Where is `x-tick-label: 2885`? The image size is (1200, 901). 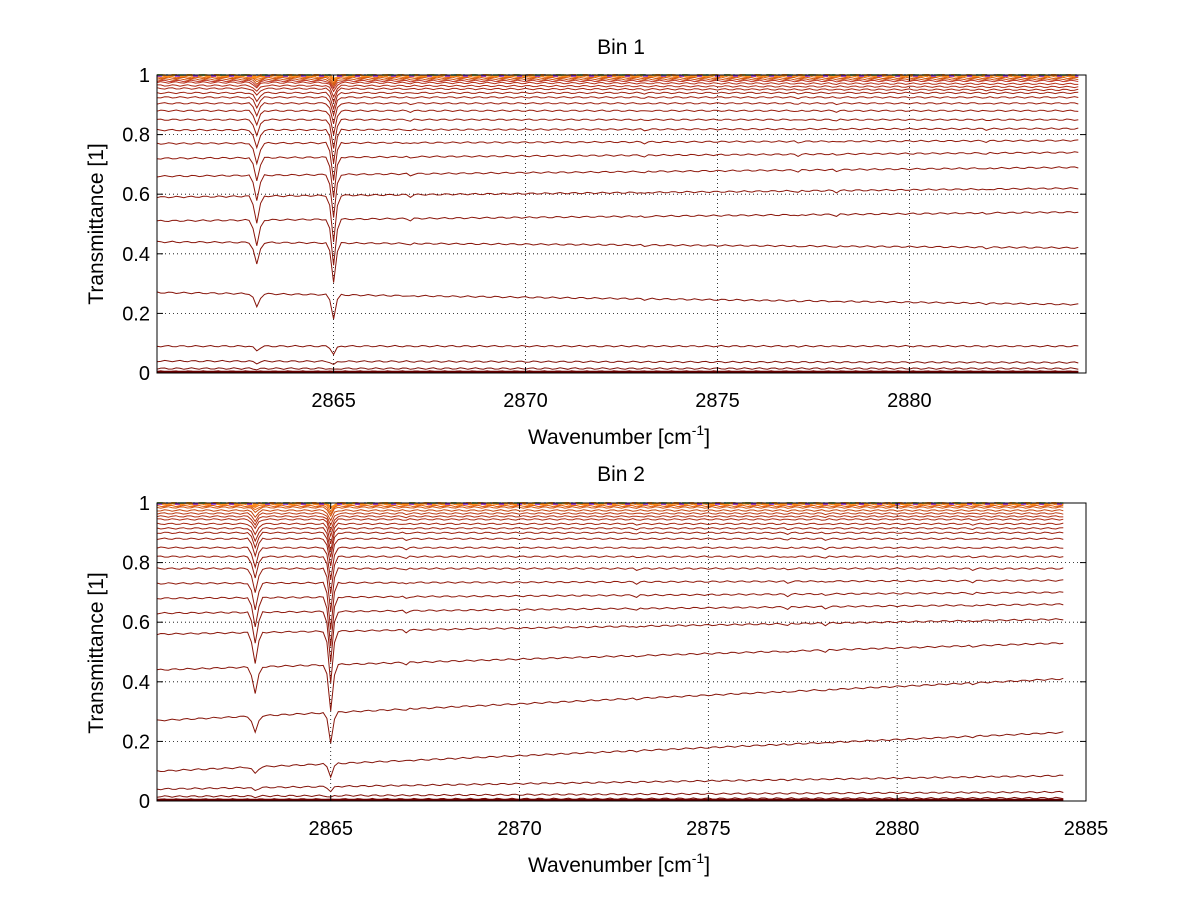 x-tick-label: 2885 is located at coordinates (1086, 829).